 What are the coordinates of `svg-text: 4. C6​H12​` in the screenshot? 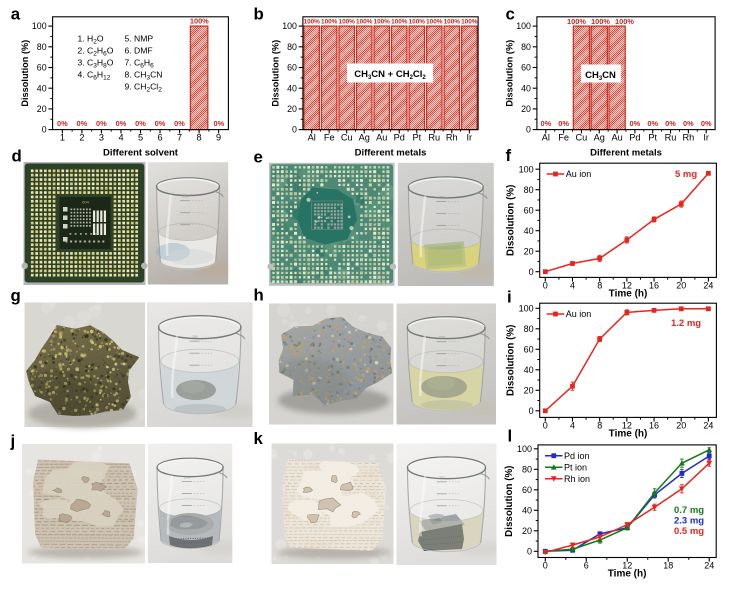 It's located at (94, 76).